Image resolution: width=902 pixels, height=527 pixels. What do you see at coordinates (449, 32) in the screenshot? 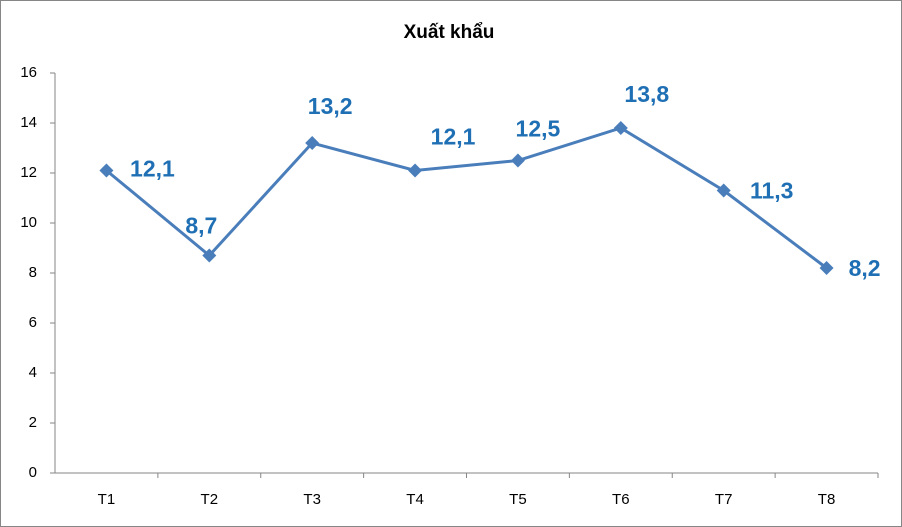
I see `chart-title: Xuất khẩu` at bounding box center [449, 32].